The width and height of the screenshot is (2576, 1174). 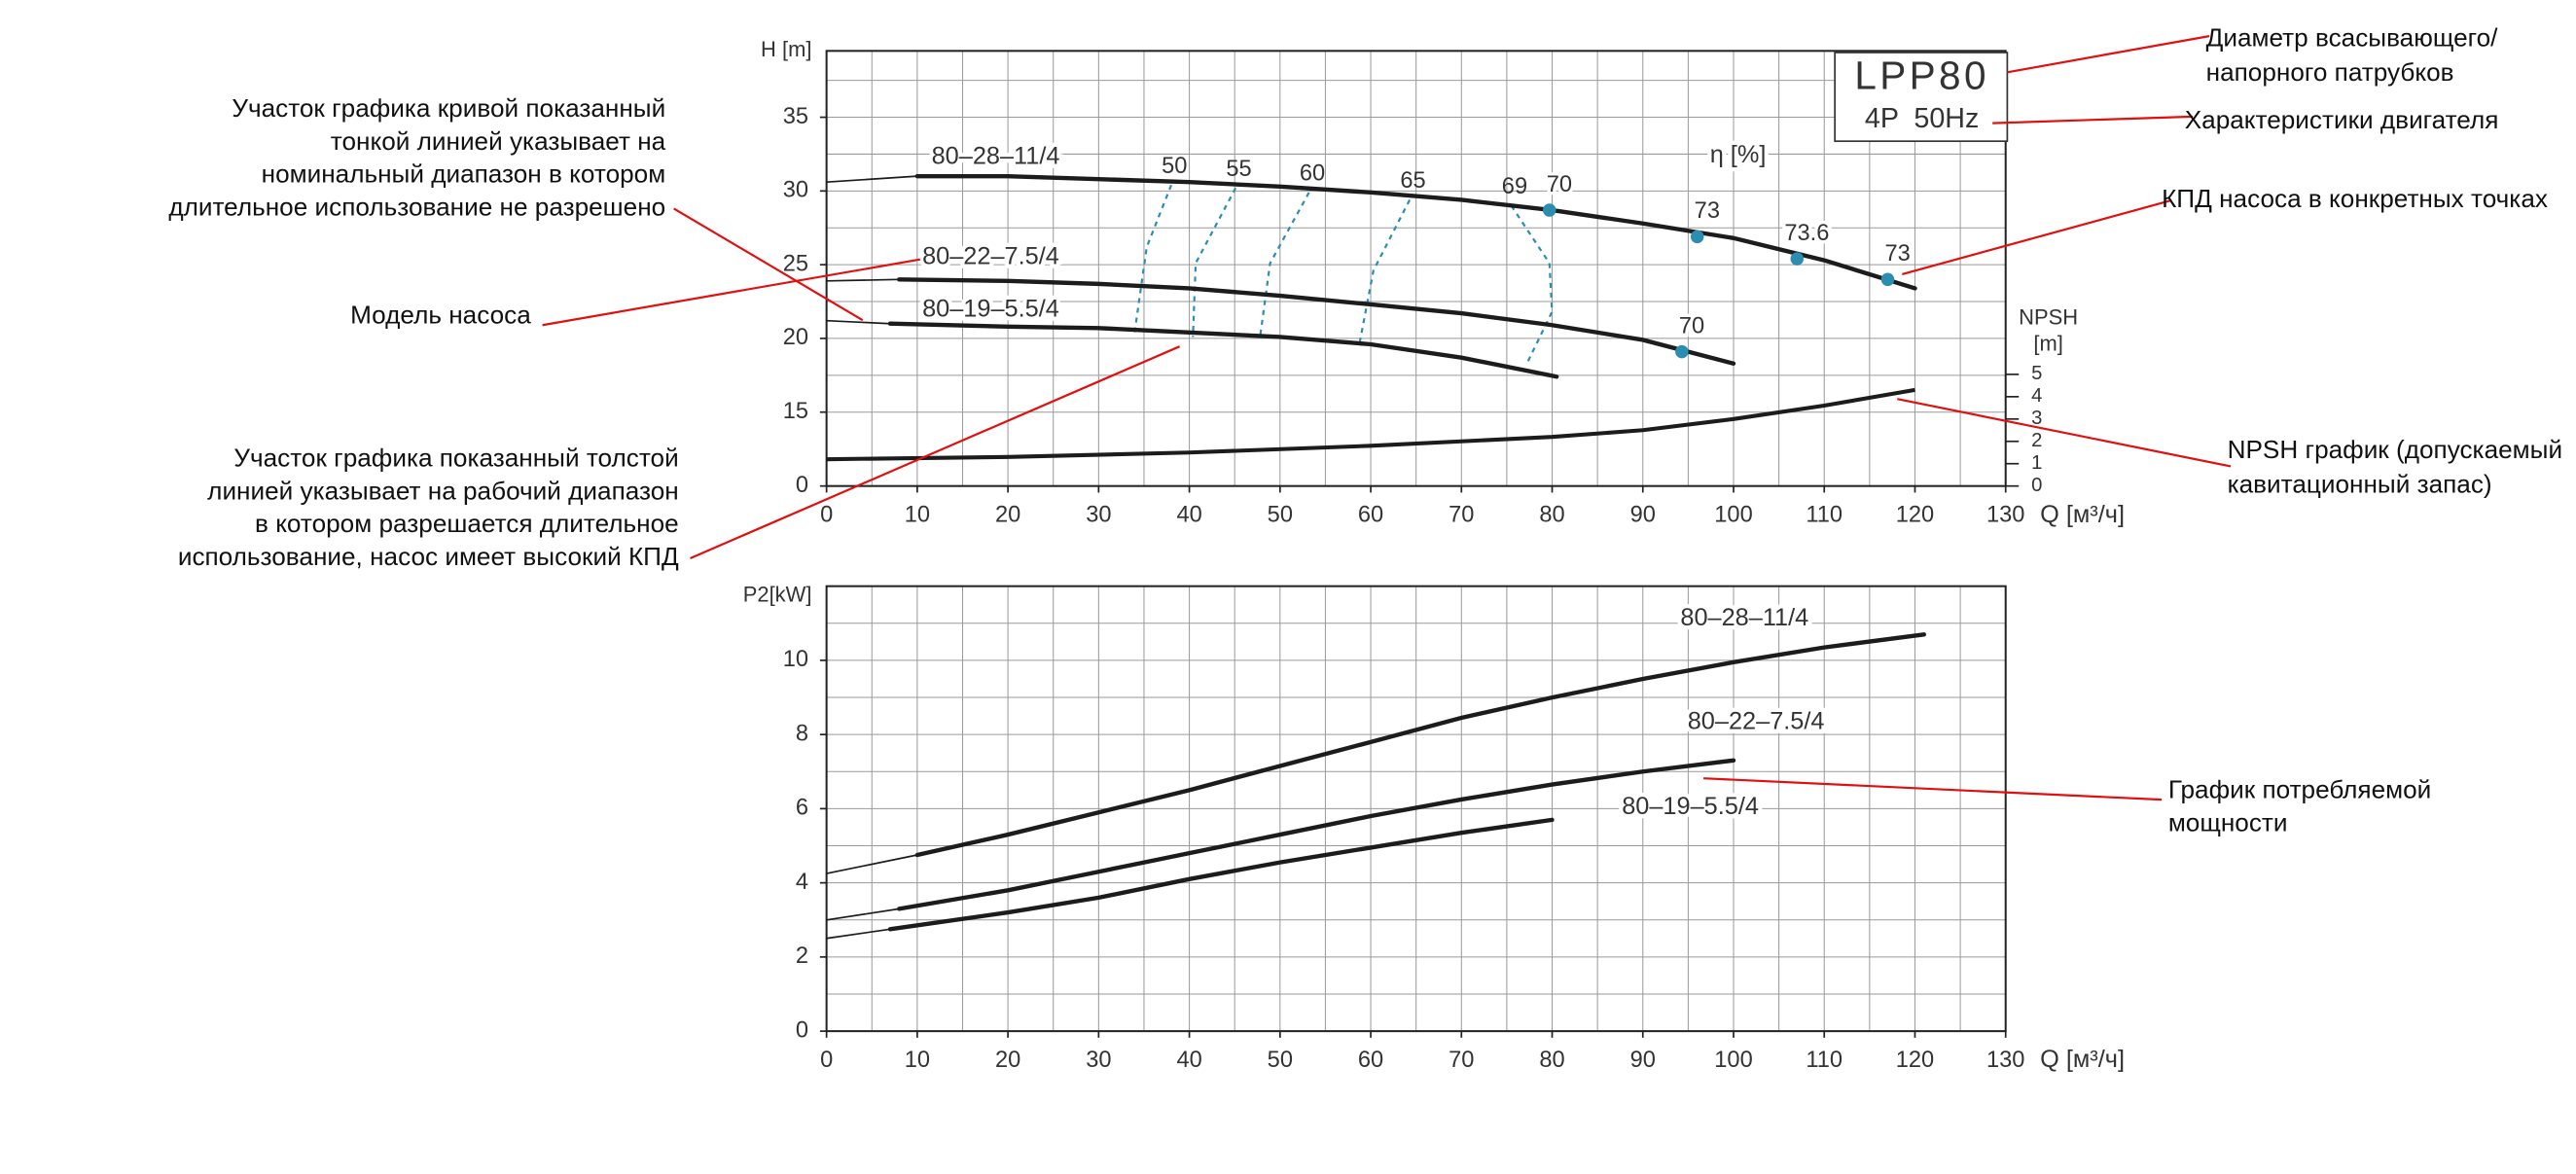 What do you see at coordinates (440, 315) in the screenshot?
I see `annotation: Модель насоса` at bounding box center [440, 315].